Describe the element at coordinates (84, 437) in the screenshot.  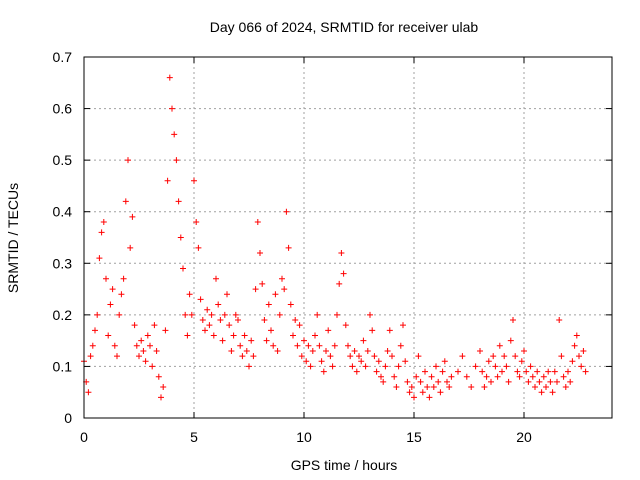
I see `x-tick-label: 0` at that location.